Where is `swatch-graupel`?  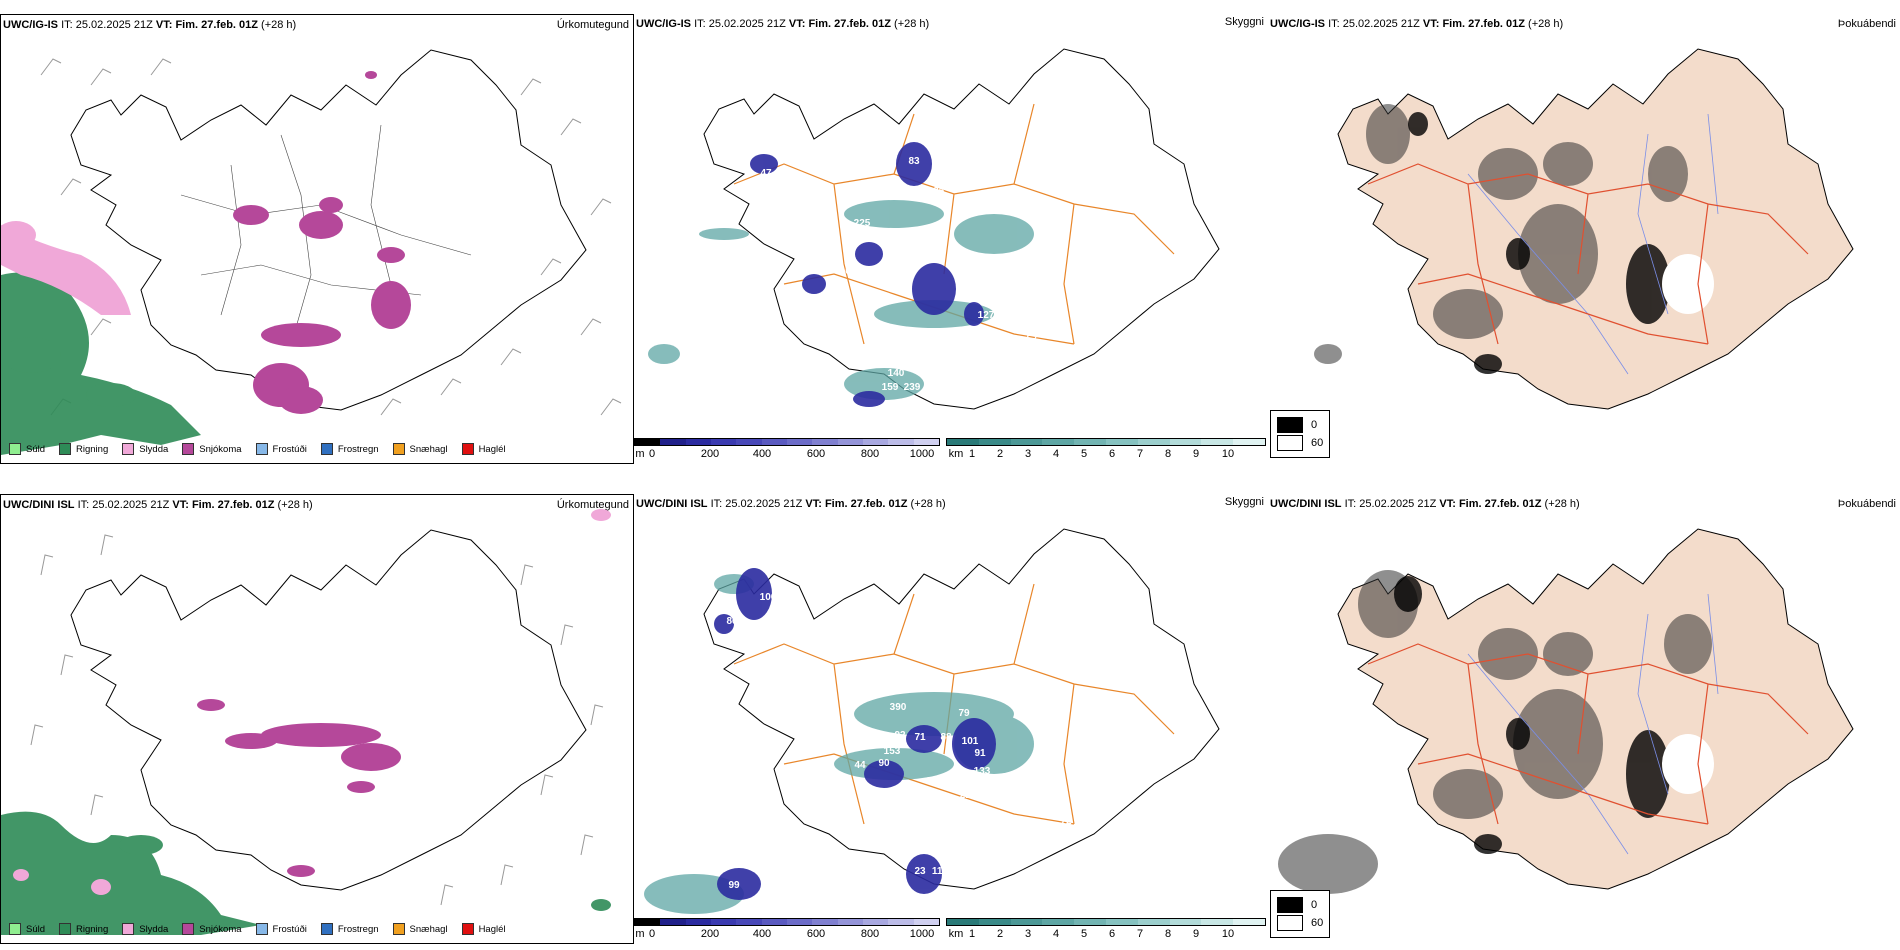 swatch-graupel is located at coordinates (398, 449).